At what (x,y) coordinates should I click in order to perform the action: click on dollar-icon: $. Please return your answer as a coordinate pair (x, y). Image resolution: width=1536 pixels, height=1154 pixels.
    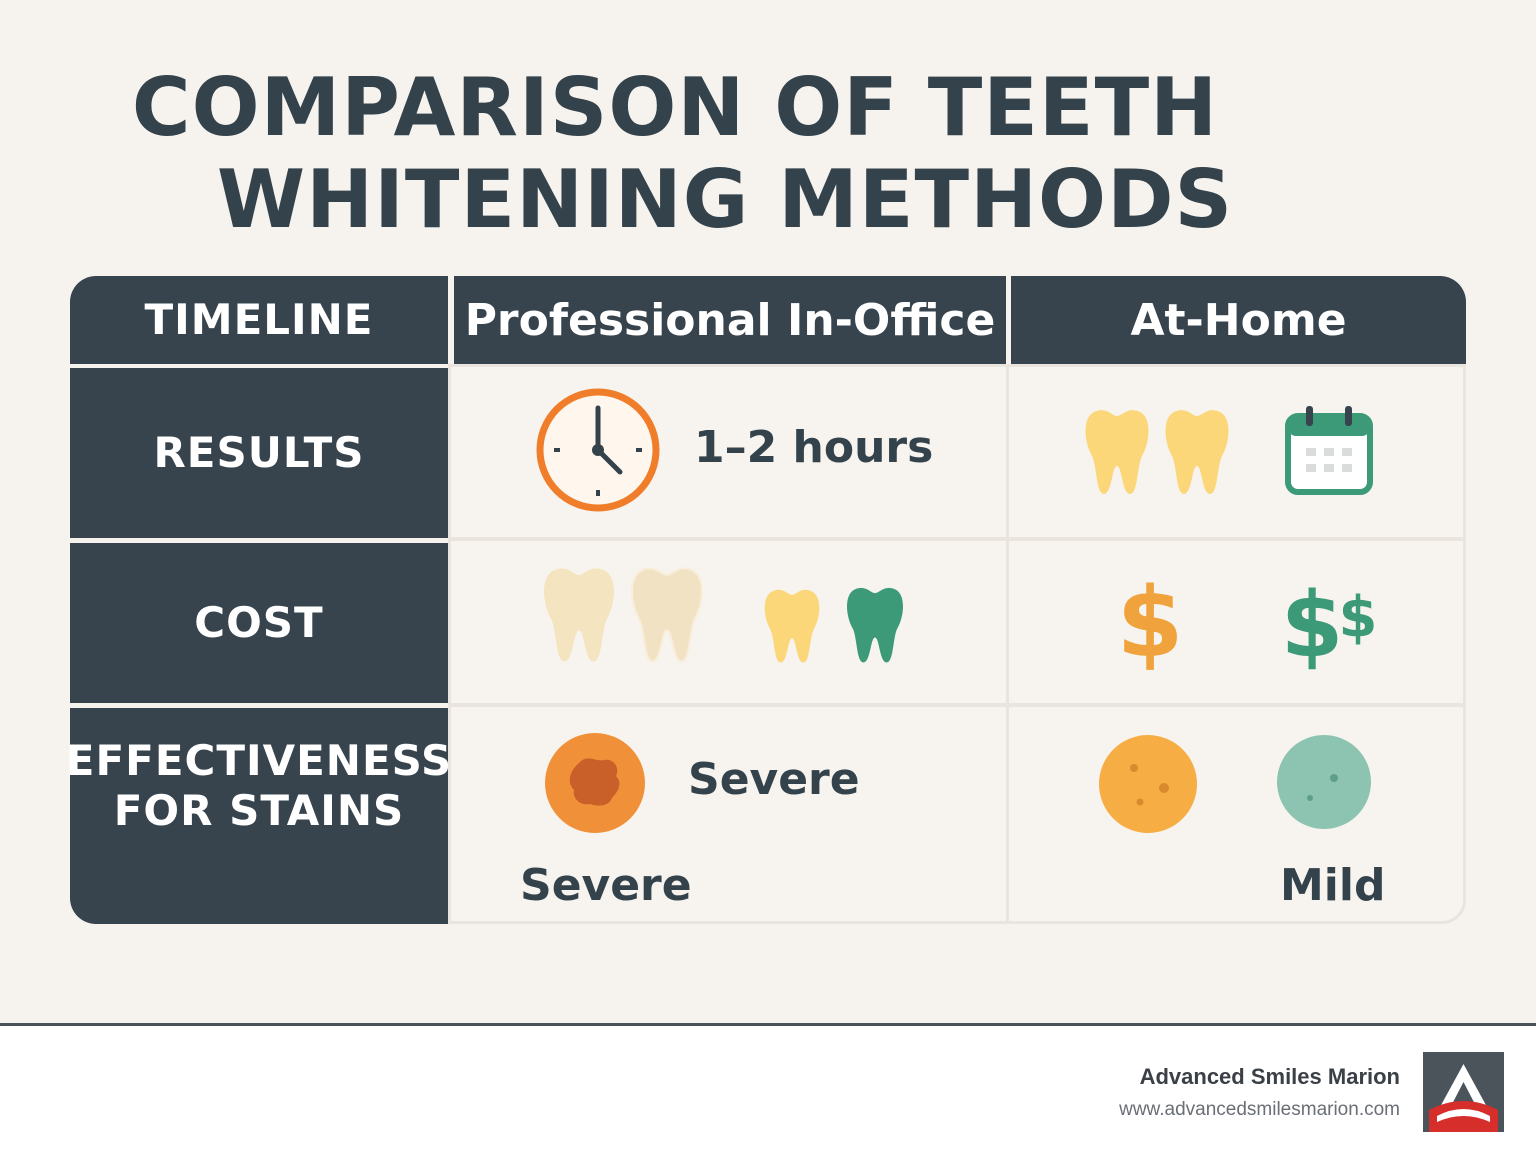
    Looking at the image, I should click on (1150, 620).